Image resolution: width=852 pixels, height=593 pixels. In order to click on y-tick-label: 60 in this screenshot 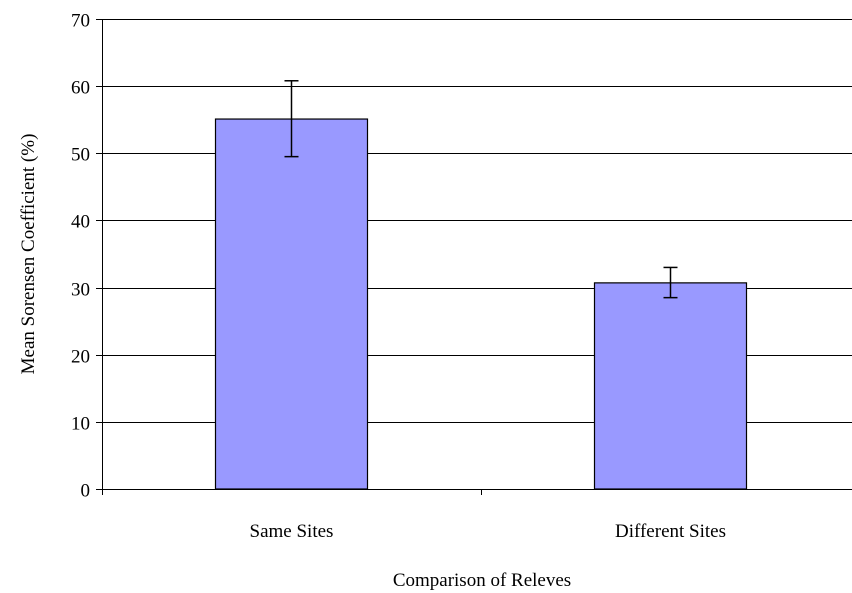, I will do `click(80, 88)`.